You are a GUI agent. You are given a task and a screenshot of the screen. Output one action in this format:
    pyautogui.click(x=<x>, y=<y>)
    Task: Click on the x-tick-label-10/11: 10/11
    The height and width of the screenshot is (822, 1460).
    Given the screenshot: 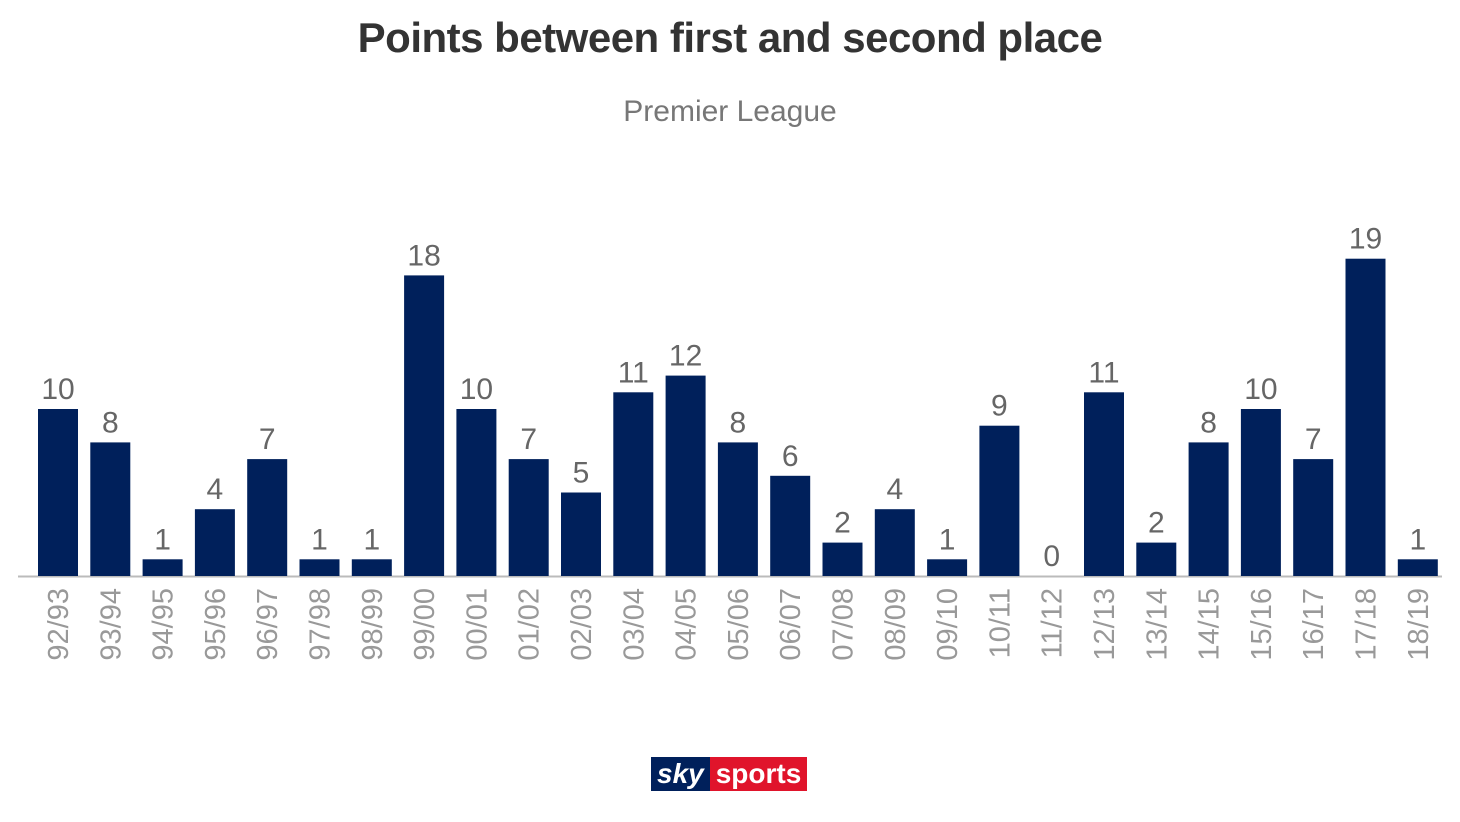 What is the action you would take?
    pyautogui.click(x=1000, y=623)
    